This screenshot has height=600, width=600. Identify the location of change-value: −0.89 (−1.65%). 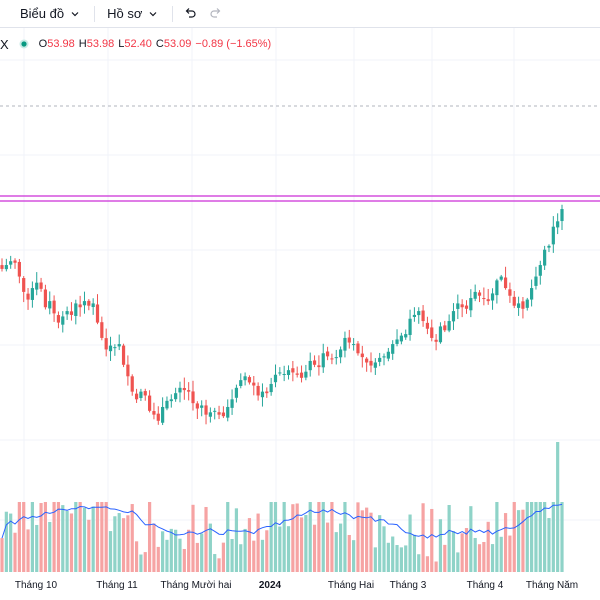
(233, 44).